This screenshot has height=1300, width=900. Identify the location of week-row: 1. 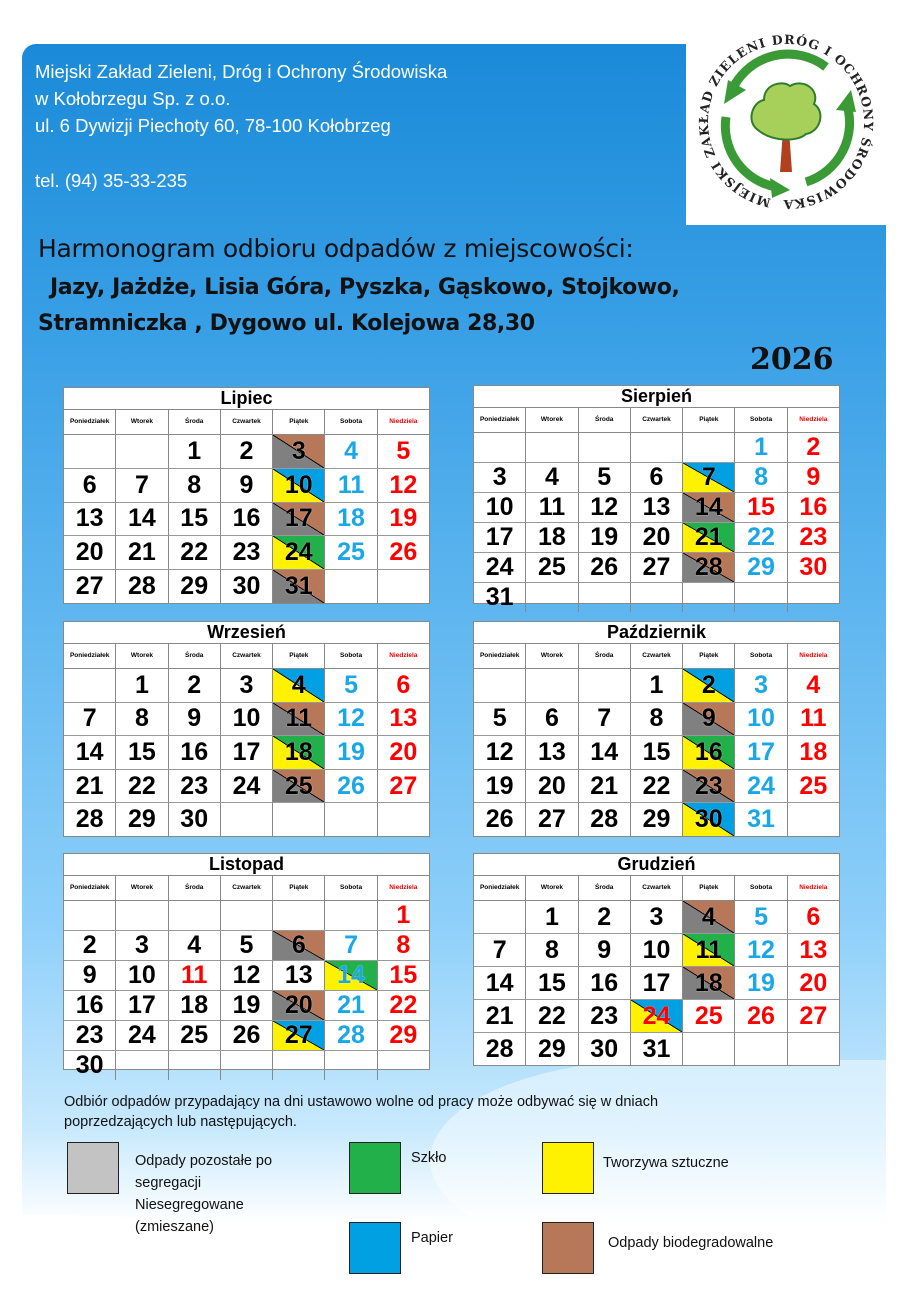
(246, 916).